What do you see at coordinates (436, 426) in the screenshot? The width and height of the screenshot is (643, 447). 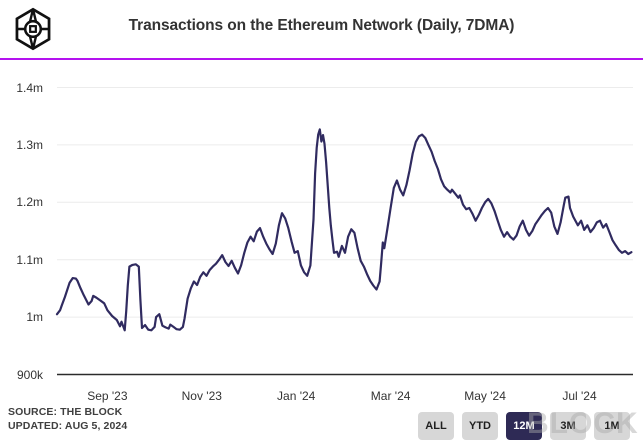 I see `range-button-all: ALL` at bounding box center [436, 426].